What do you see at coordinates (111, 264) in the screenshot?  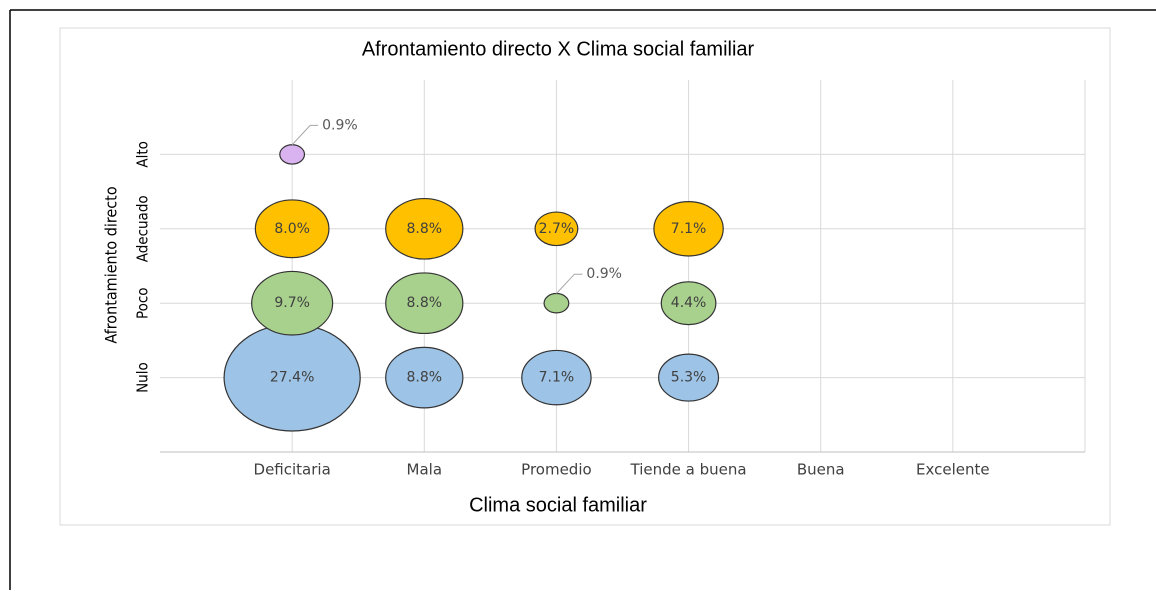 I see `y-axis-title: Afrontamiento directo` at bounding box center [111, 264].